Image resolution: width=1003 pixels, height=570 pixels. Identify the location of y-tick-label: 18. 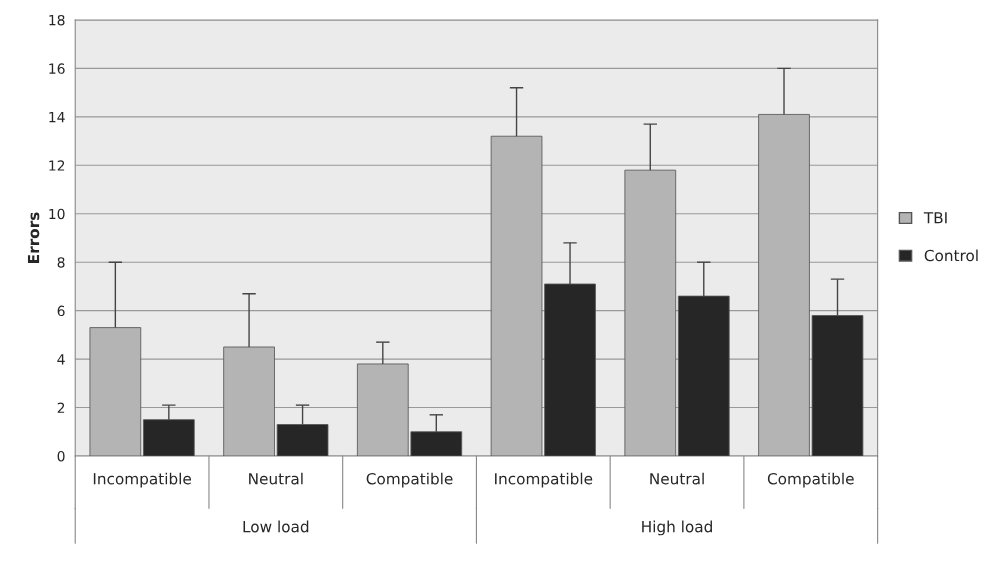
(57, 20).